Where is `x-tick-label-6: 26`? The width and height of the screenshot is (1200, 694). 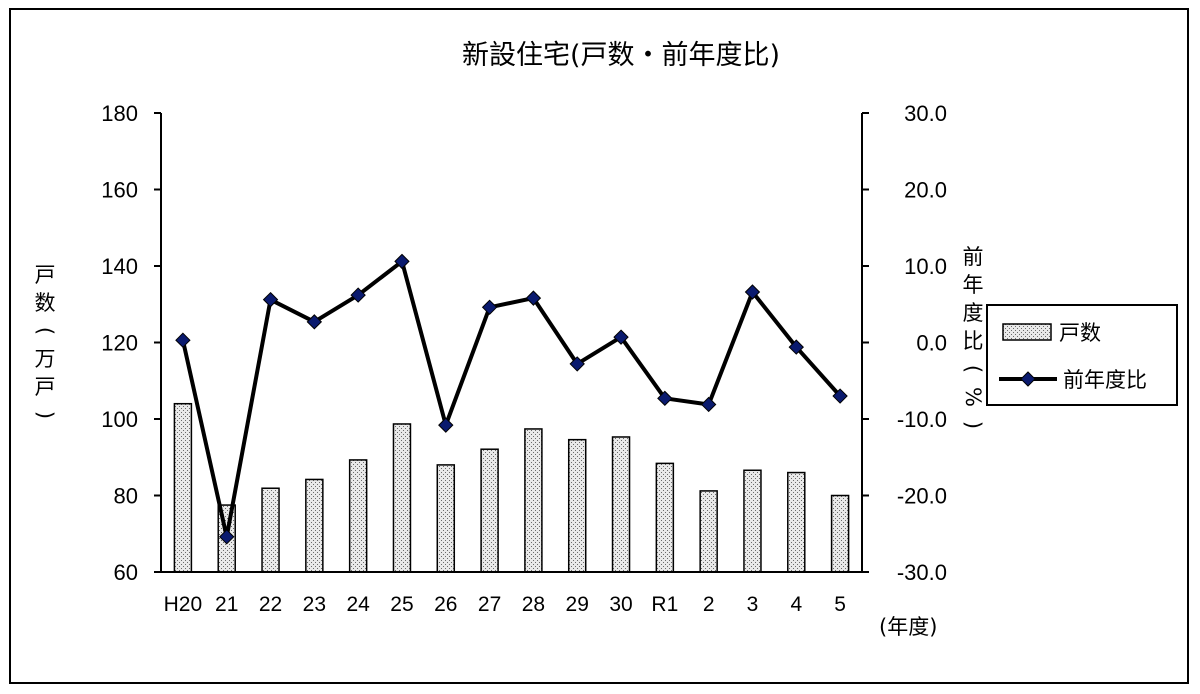 x-tick-label-6: 26 is located at coordinates (445, 604).